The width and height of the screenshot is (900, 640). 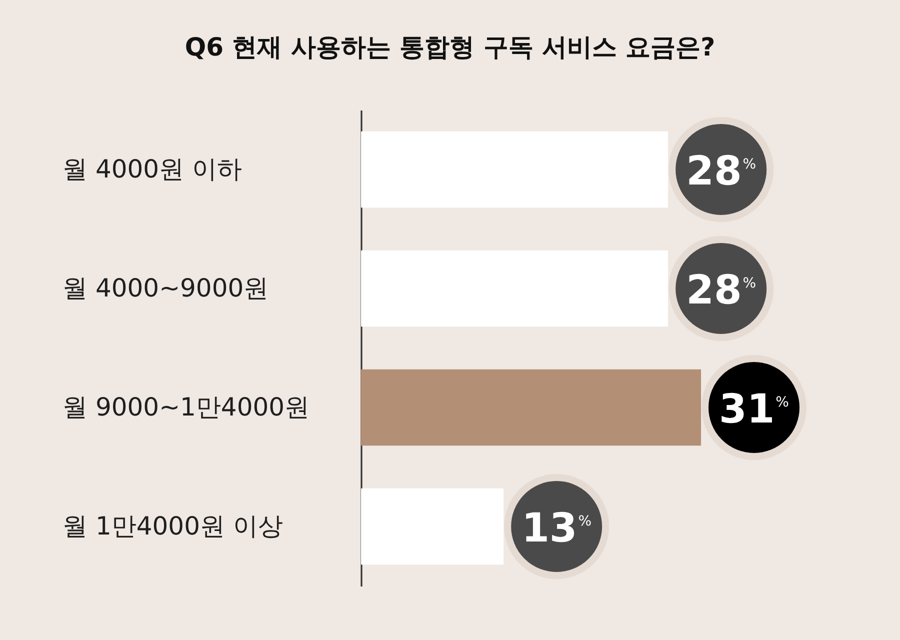 What do you see at coordinates (557, 529) in the screenshot?
I see `data-label: 13$^{%}$` at bounding box center [557, 529].